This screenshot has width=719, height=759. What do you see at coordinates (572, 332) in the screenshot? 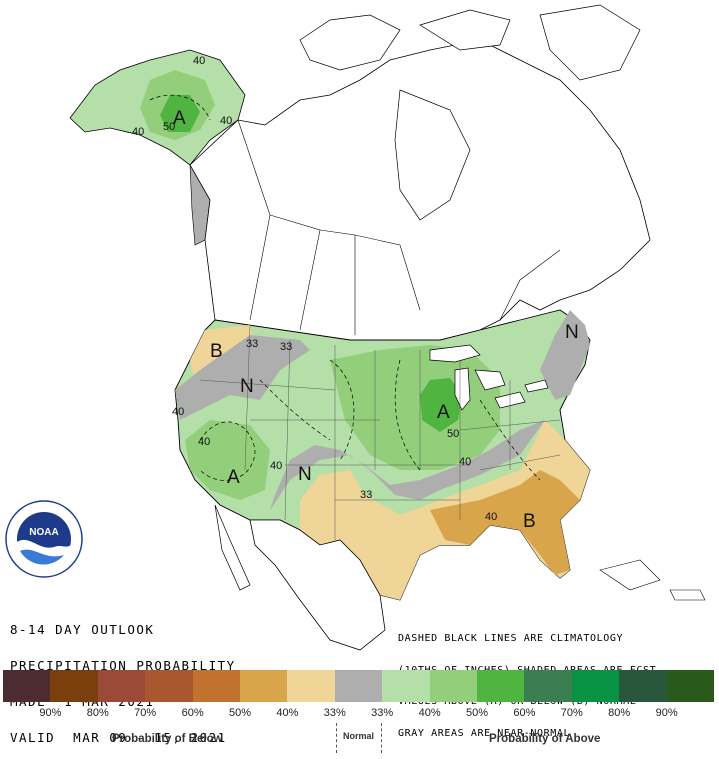
I see `label-northeast-normal: N` at bounding box center [572, 332].